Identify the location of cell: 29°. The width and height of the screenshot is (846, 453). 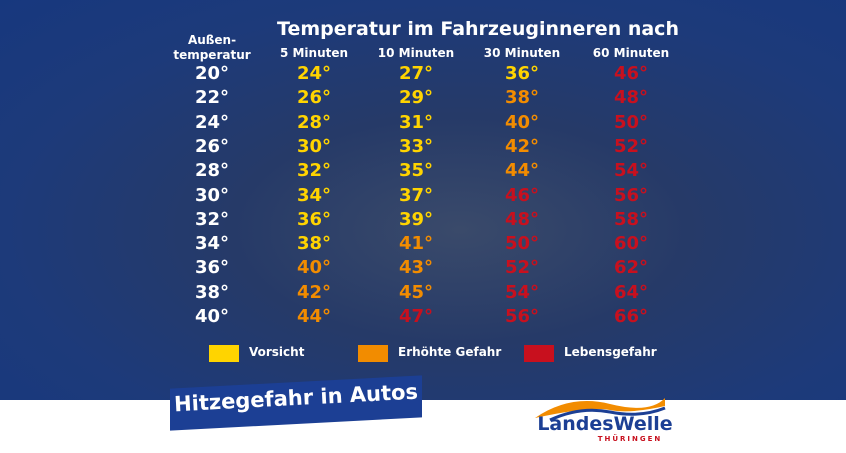
(416, 98).